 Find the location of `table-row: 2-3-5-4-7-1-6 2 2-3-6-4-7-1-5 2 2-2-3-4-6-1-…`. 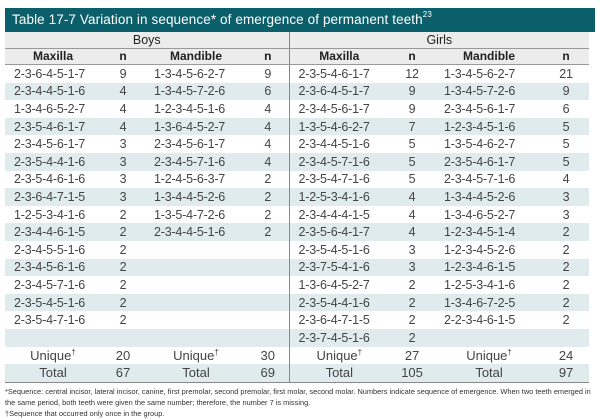

table-row: 2-3-5-4-7-1-6 2 2-3-6-4-7-1-5 2 2-2-3-4-6-1-… is located at coordinates (297, 320).